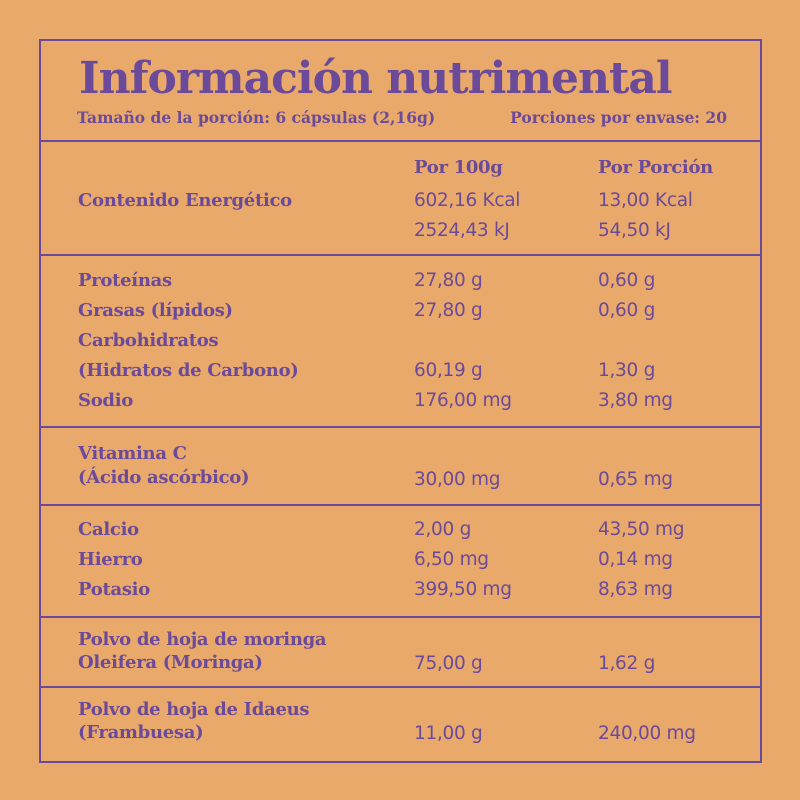 The image size is (800, 800). I want to click on sodium-label: Sodio, so click(105, 400).